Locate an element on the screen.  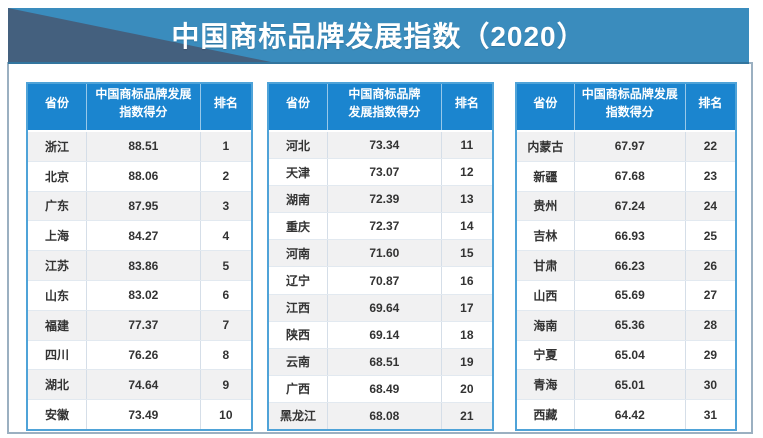
table-row: 重庆 72.37 14 is located at coordinates (380, 226).